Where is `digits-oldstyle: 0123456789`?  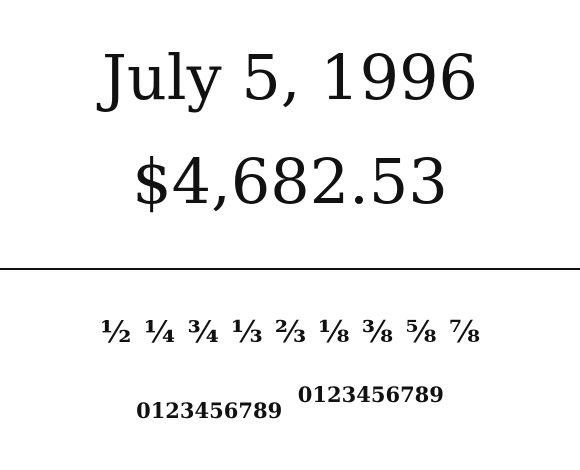 digits-oldstyle: 0123456789 is located at coordinates (209, 410).